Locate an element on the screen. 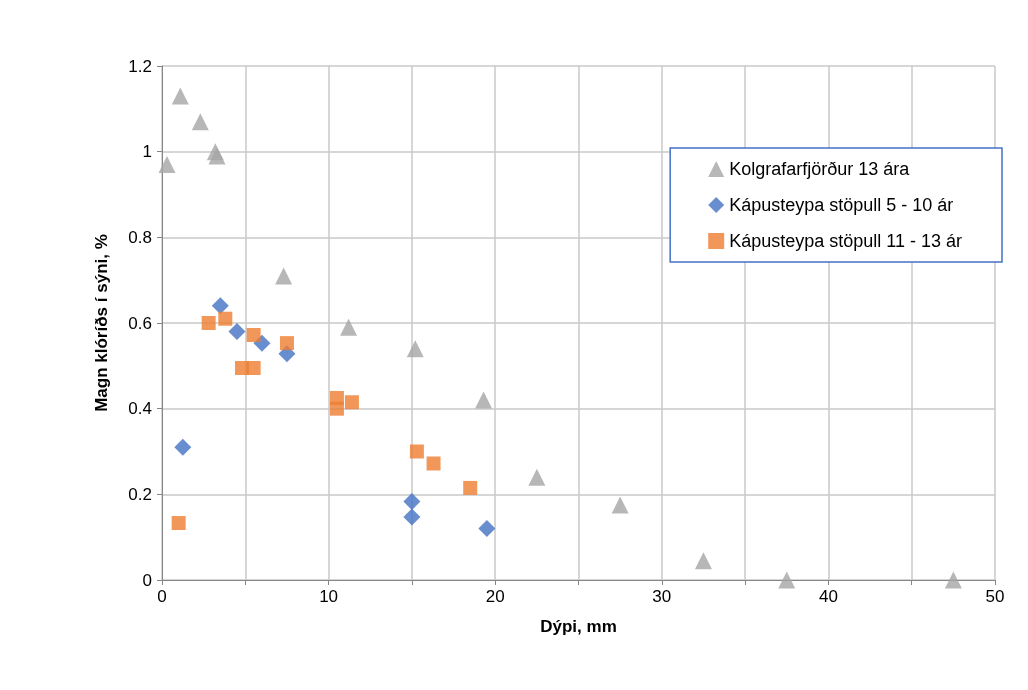 This screenshot has height=690, width=1028. x-tick-label: 40 is located at coordinates (828, 596).